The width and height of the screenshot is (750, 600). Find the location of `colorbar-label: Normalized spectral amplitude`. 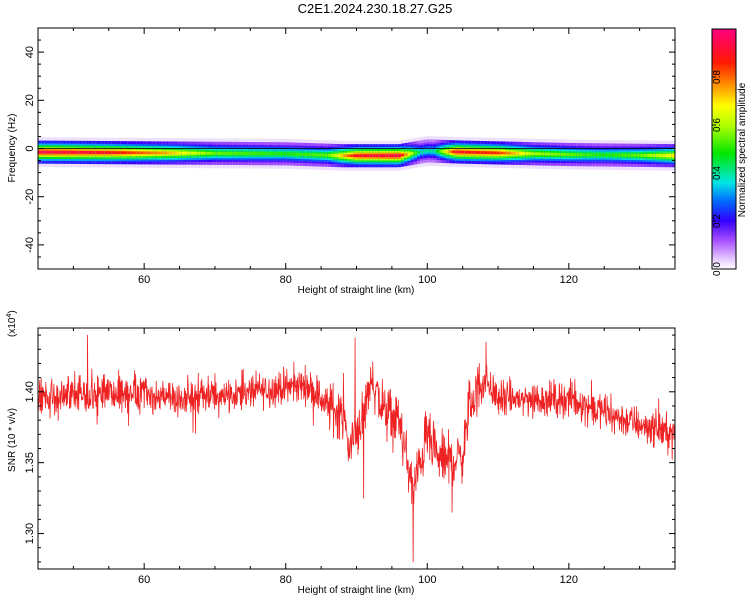

colorbar-label: Normalized spectral amplitude is located at coordinates (742, 149).